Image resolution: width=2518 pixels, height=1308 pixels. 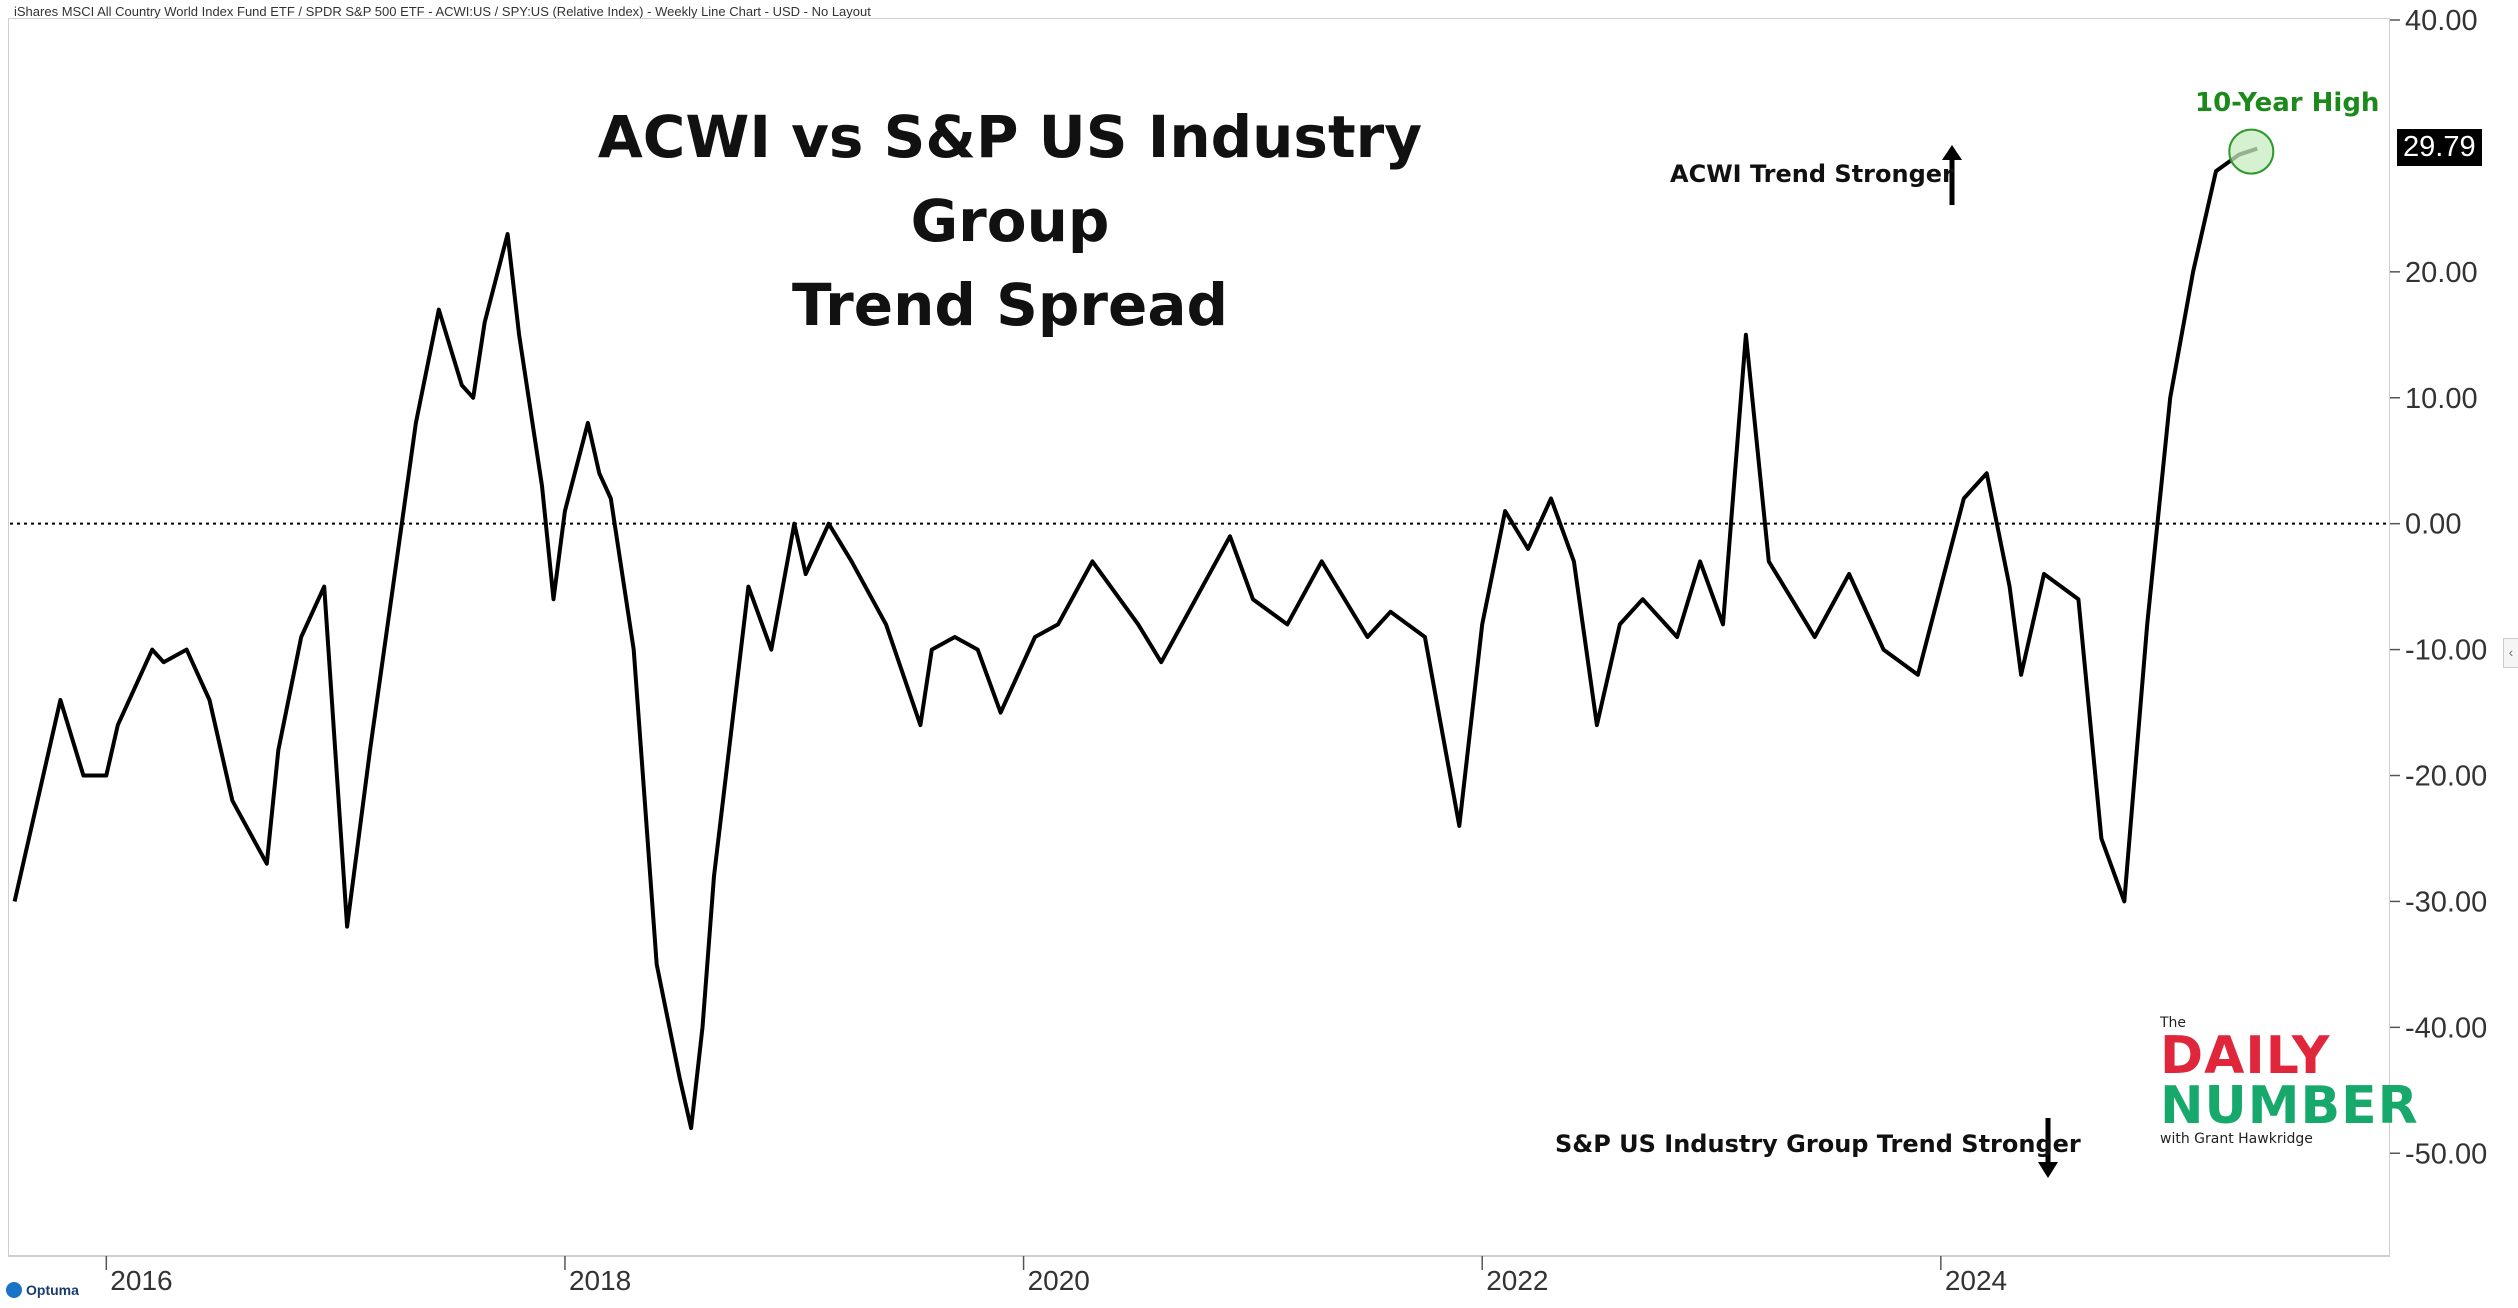 What do you see at coordinates (2446, 651) in the screenshot?
I see `y-tick-label: -10.00` at bounding box center [2446, 651].